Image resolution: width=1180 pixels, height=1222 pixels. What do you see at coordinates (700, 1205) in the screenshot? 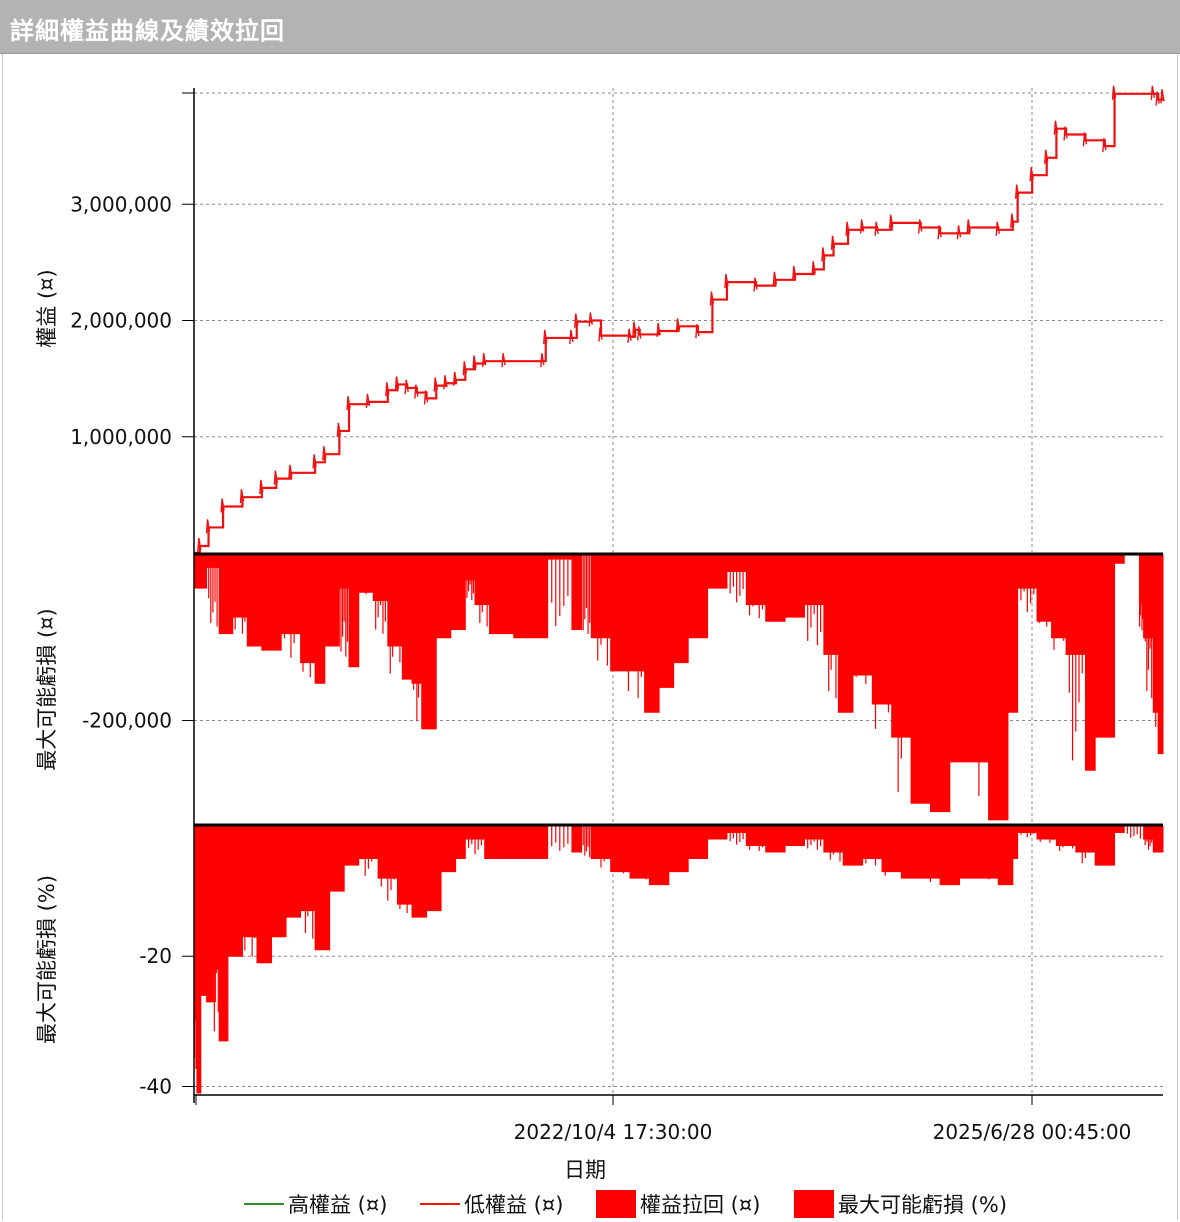
I see `legend-label: 權益拉回 (¤)` at bounding box center [700, 1205].